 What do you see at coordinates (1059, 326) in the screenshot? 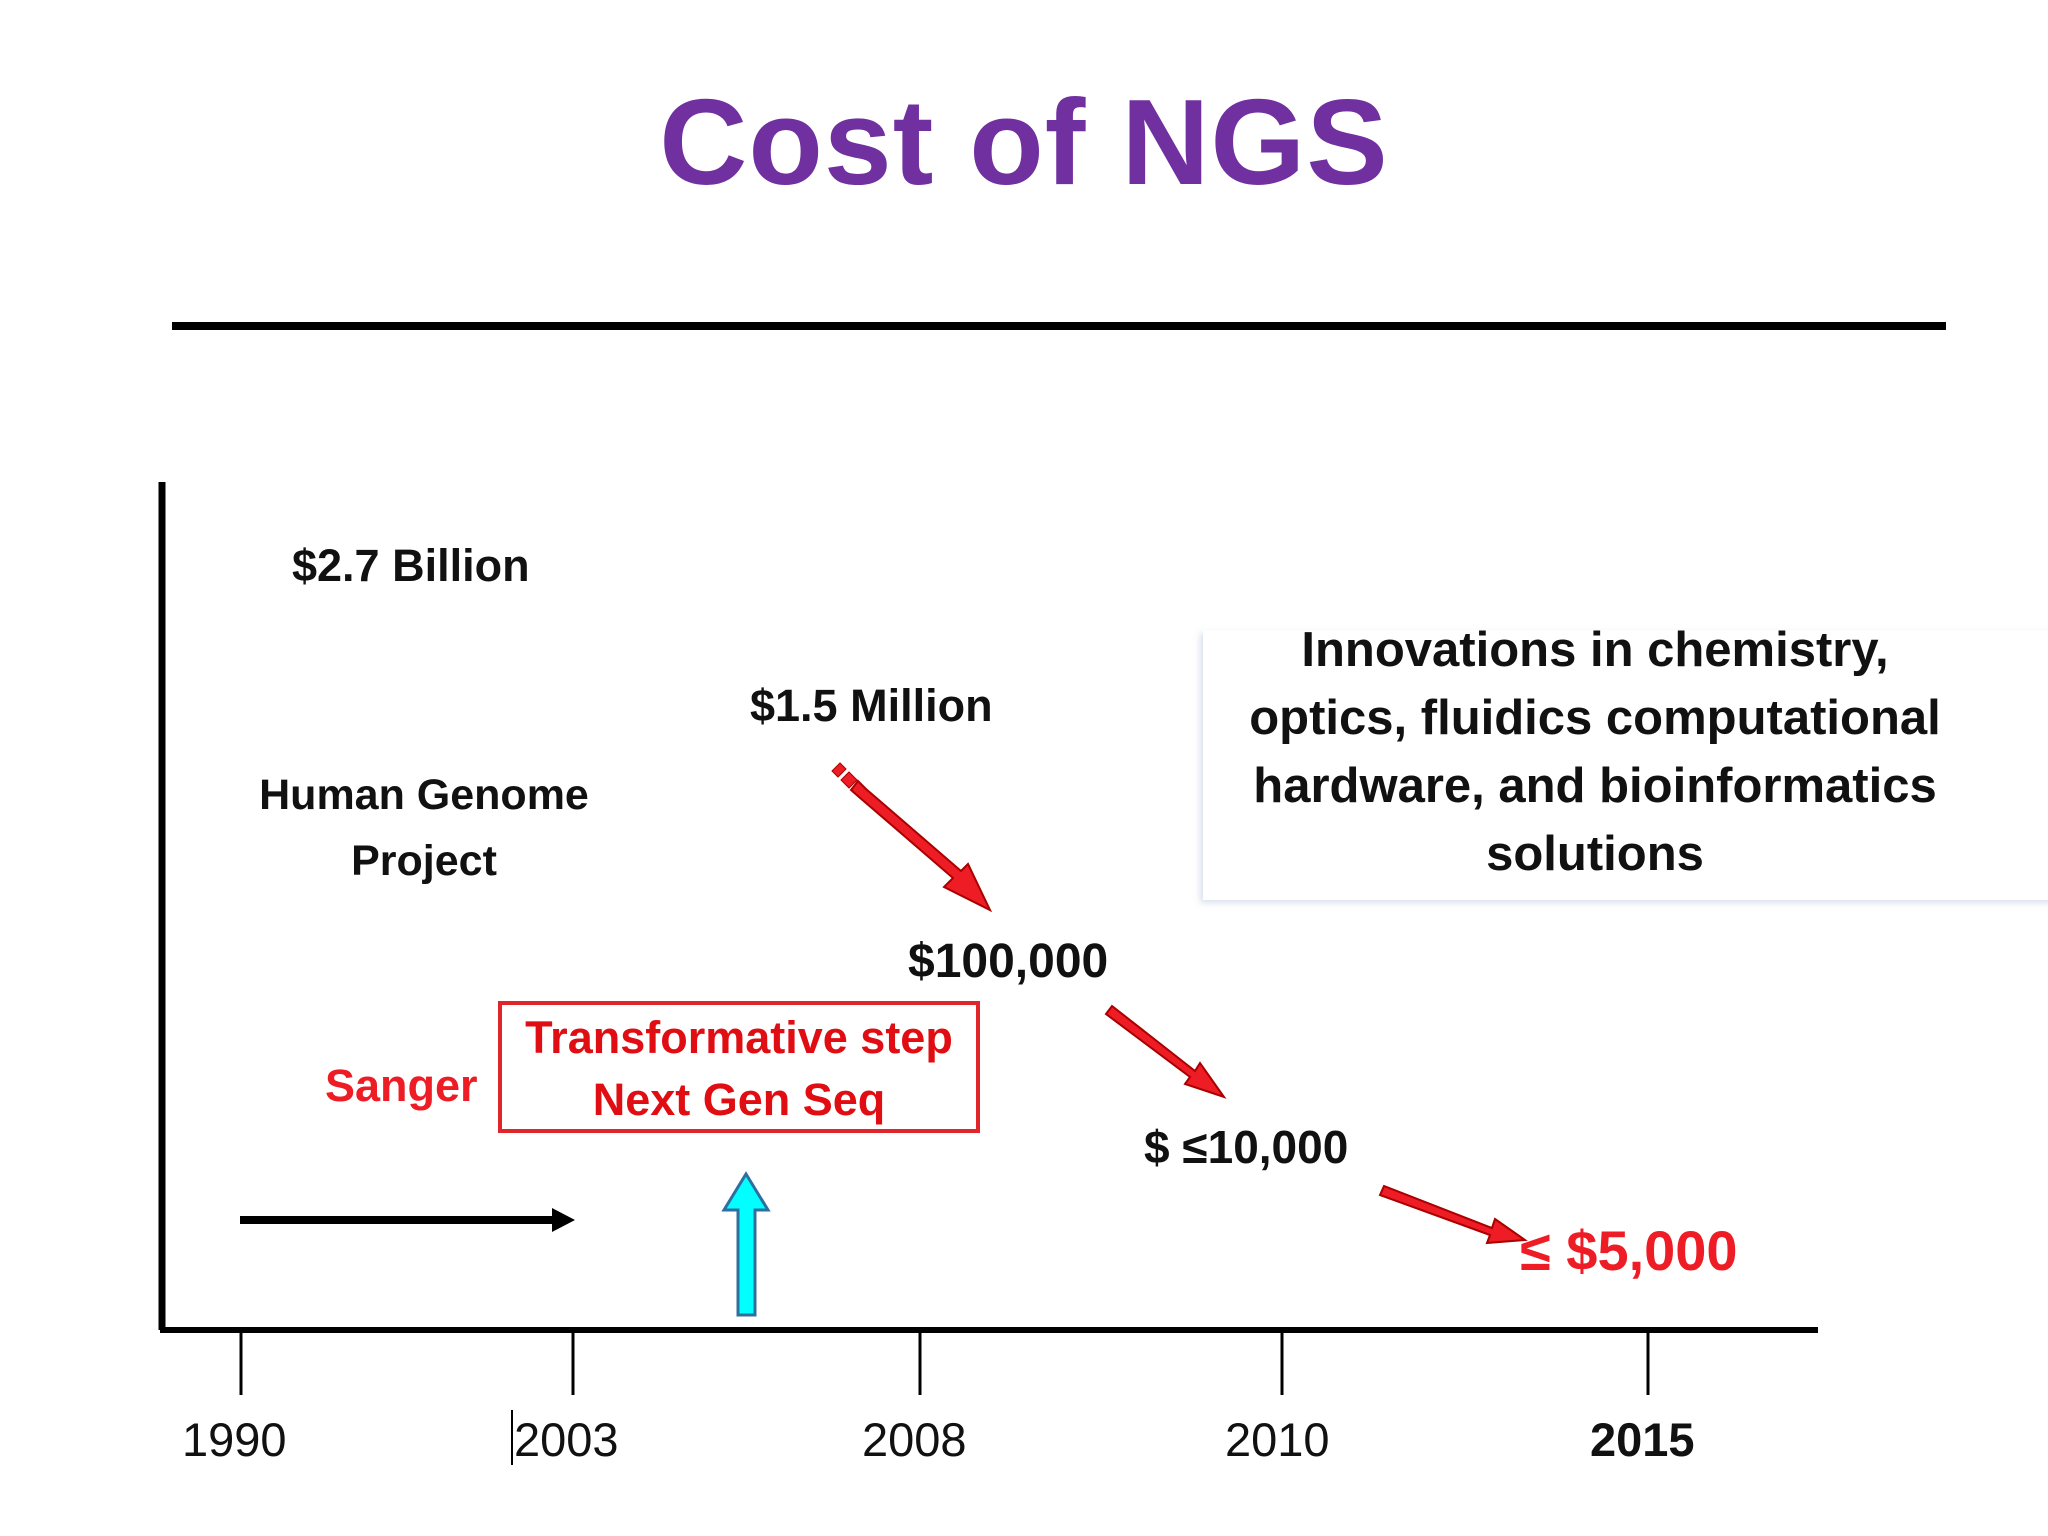
I see `title-divider` at bounding box center [1059, 326].